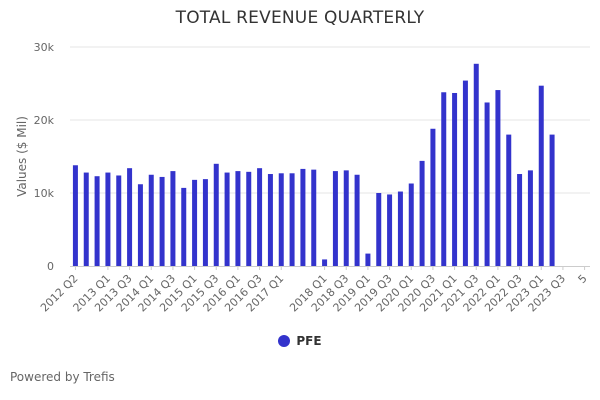 The width and height of the screenshot is (600, 400). Describe the element at coordinates (44, 193) in the screenshot. I see `y-tick-label: 10k` at that location.